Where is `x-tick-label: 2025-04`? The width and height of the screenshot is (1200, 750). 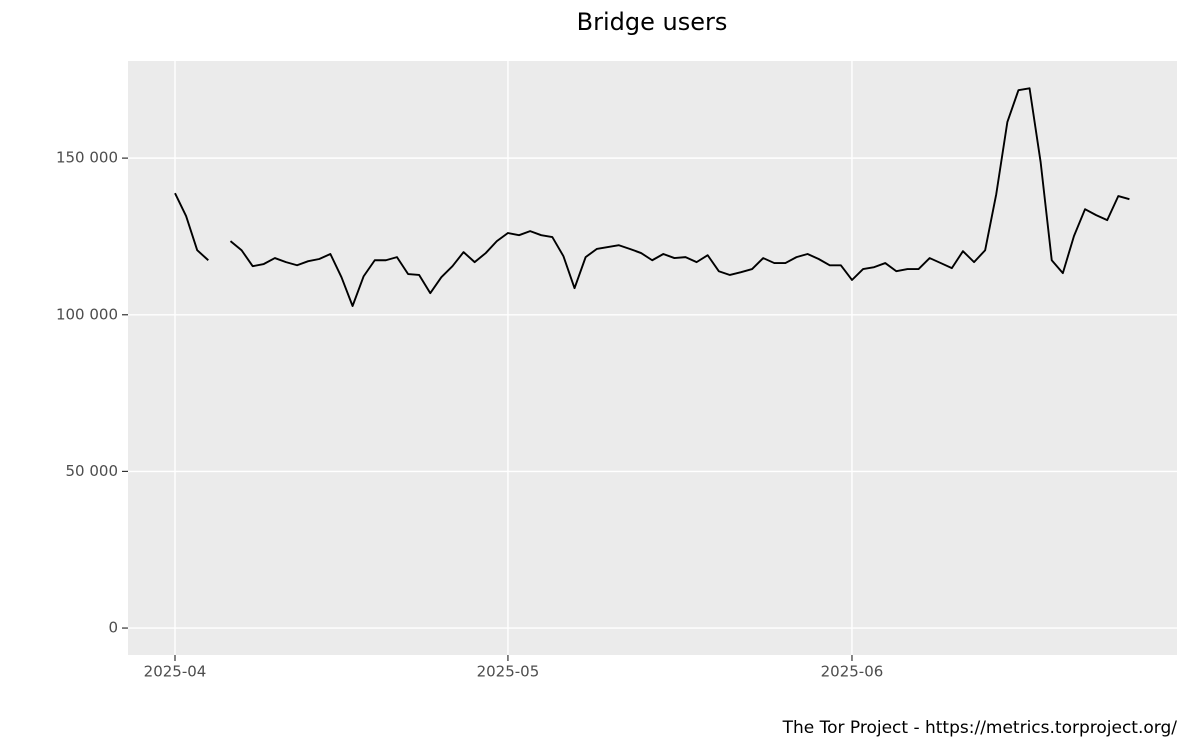
x-tick-label: 2025-04 is located at coordinates (175, 672).